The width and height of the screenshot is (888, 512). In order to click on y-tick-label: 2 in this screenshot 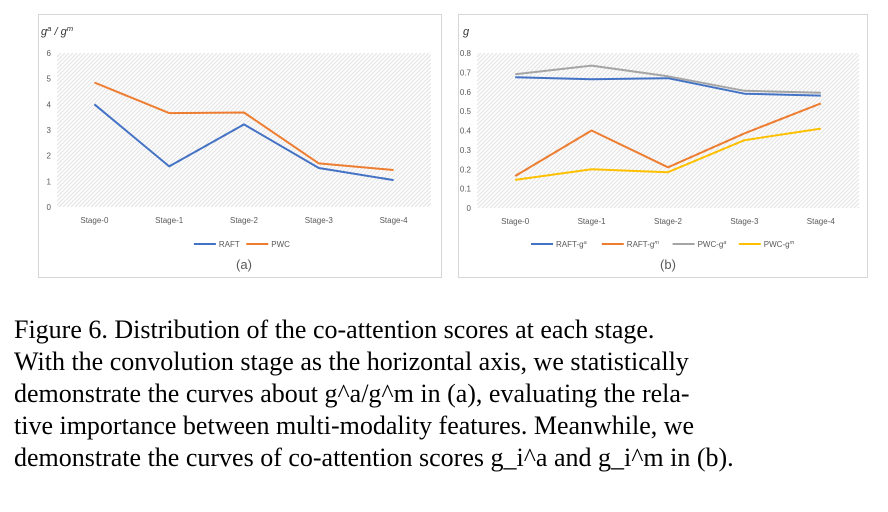, I will do `click(49, 156)`.